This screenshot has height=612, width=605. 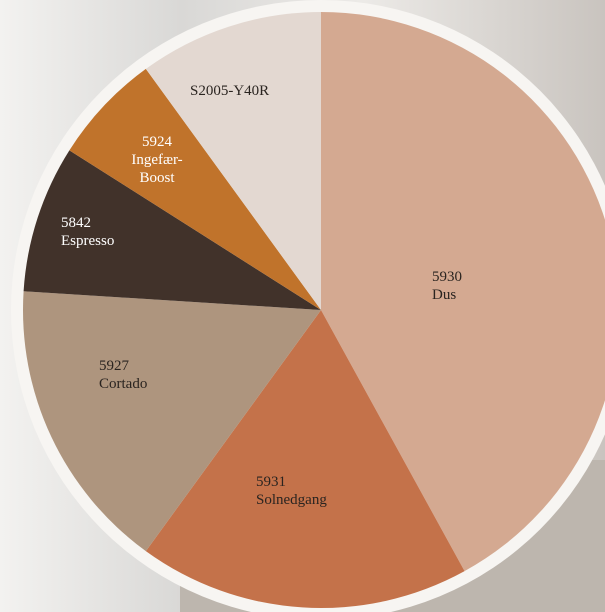 What do you see at coordinates (271, 482) in the screenshot?
I see `color-code: 5931` at bounding box center [271, 482].